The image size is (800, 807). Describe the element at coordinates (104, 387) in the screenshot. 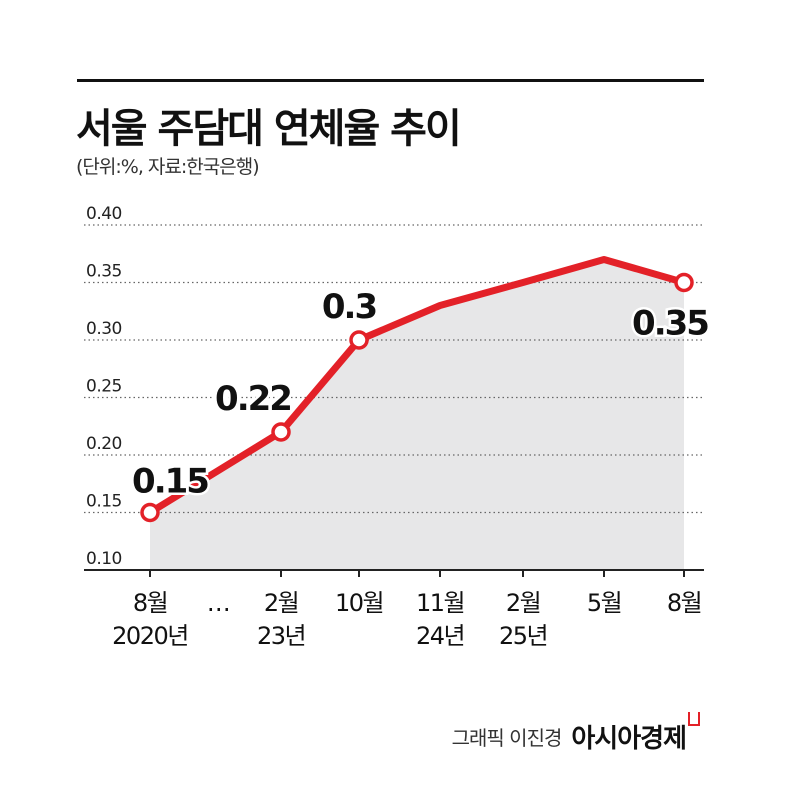

I see `y-tick-label: 0.25` at that location.